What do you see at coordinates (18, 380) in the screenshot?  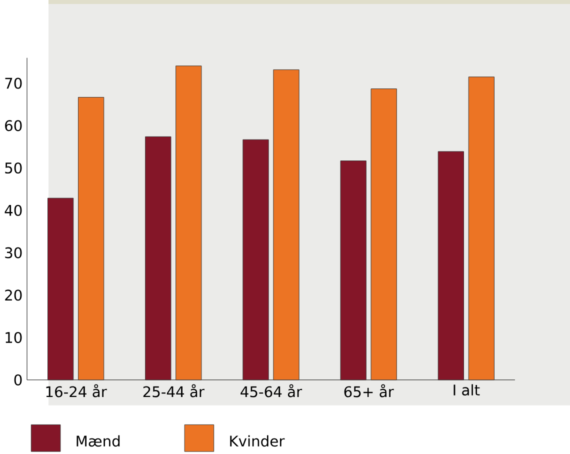 I see `y-tick-label: 0` at bounding box center [18, 380].